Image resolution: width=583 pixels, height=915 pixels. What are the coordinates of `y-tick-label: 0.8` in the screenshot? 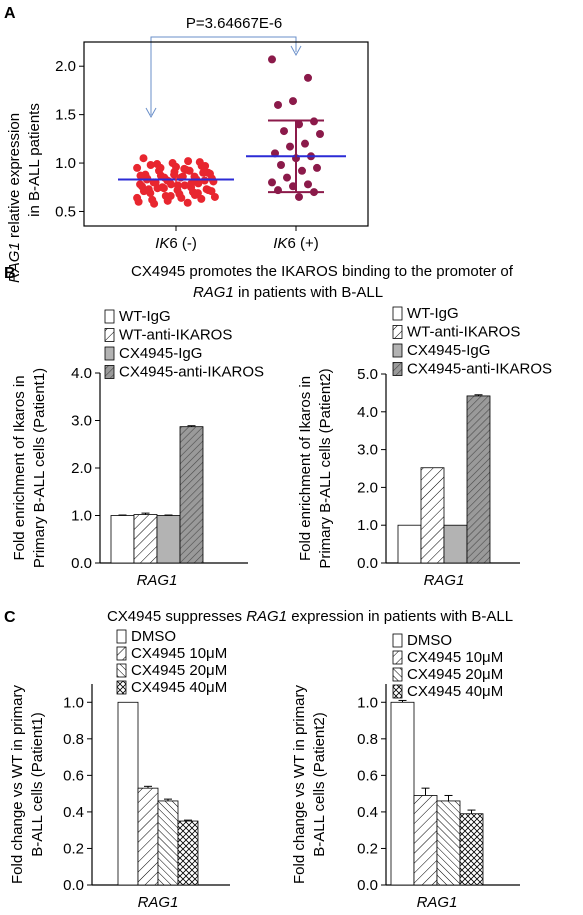 It's located at (73, 739).